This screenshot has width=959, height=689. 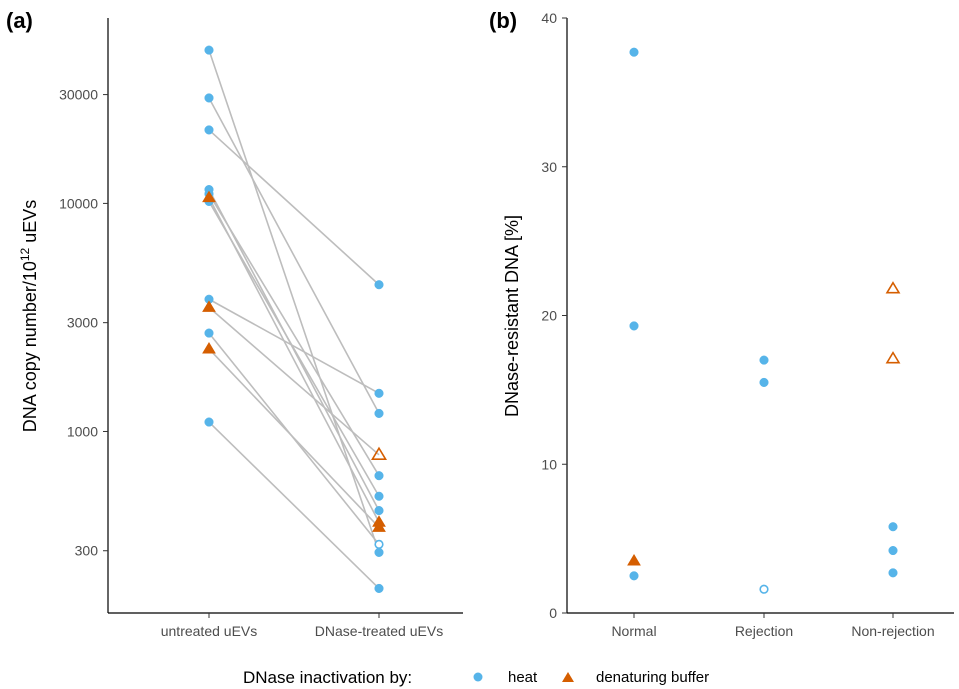 I want to click on panel-a-pair-lines, so click(x=294, y=319).